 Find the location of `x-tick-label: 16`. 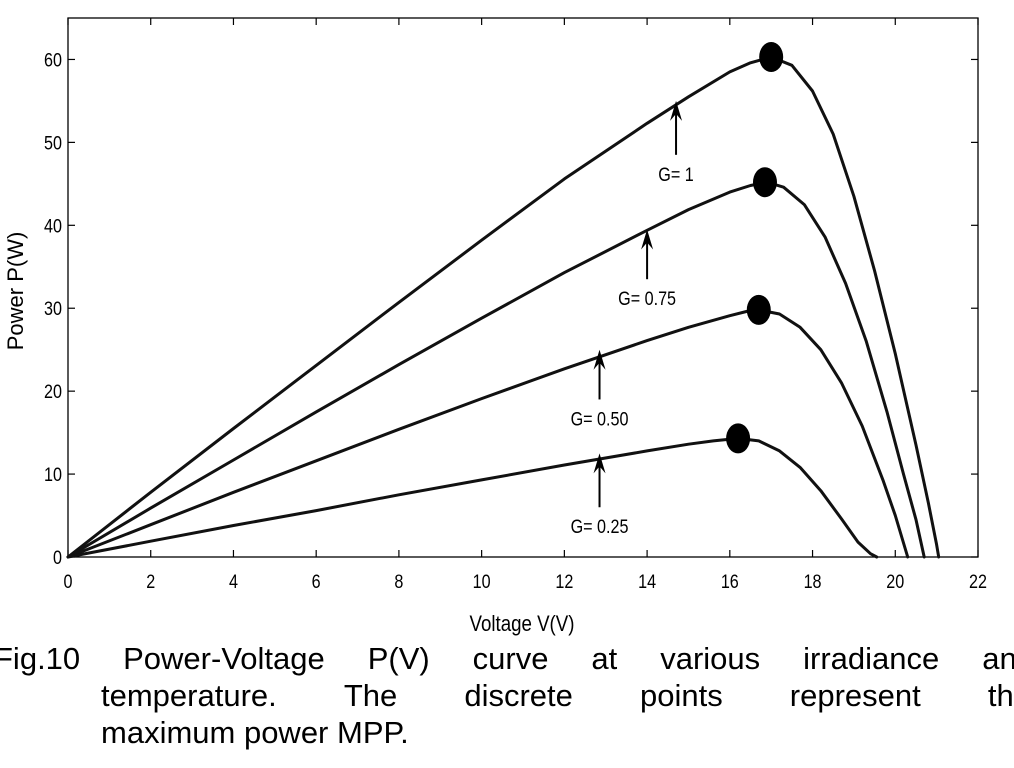

x-tick-label: 16 is located at coordinates (730, 582).